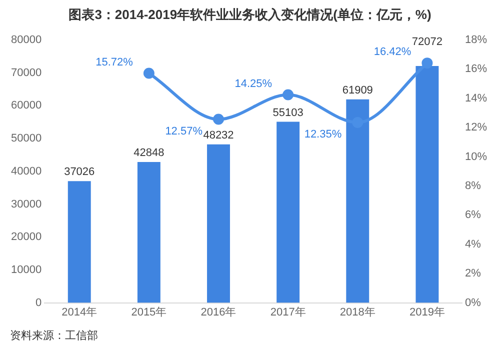 This screenshot has height=362, width=500. I want to click on y2-tick-label: 12%, so click(476, 128).